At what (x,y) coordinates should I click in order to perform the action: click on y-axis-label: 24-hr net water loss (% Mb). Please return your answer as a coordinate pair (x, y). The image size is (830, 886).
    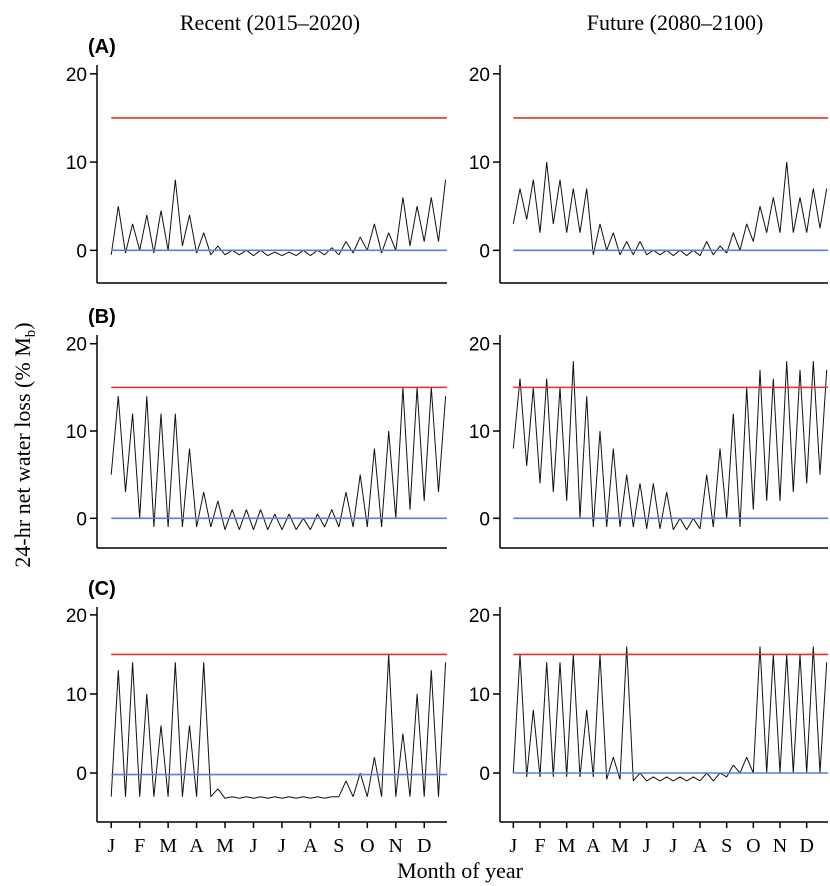
    Looking at the image, I should click on (24, 444).